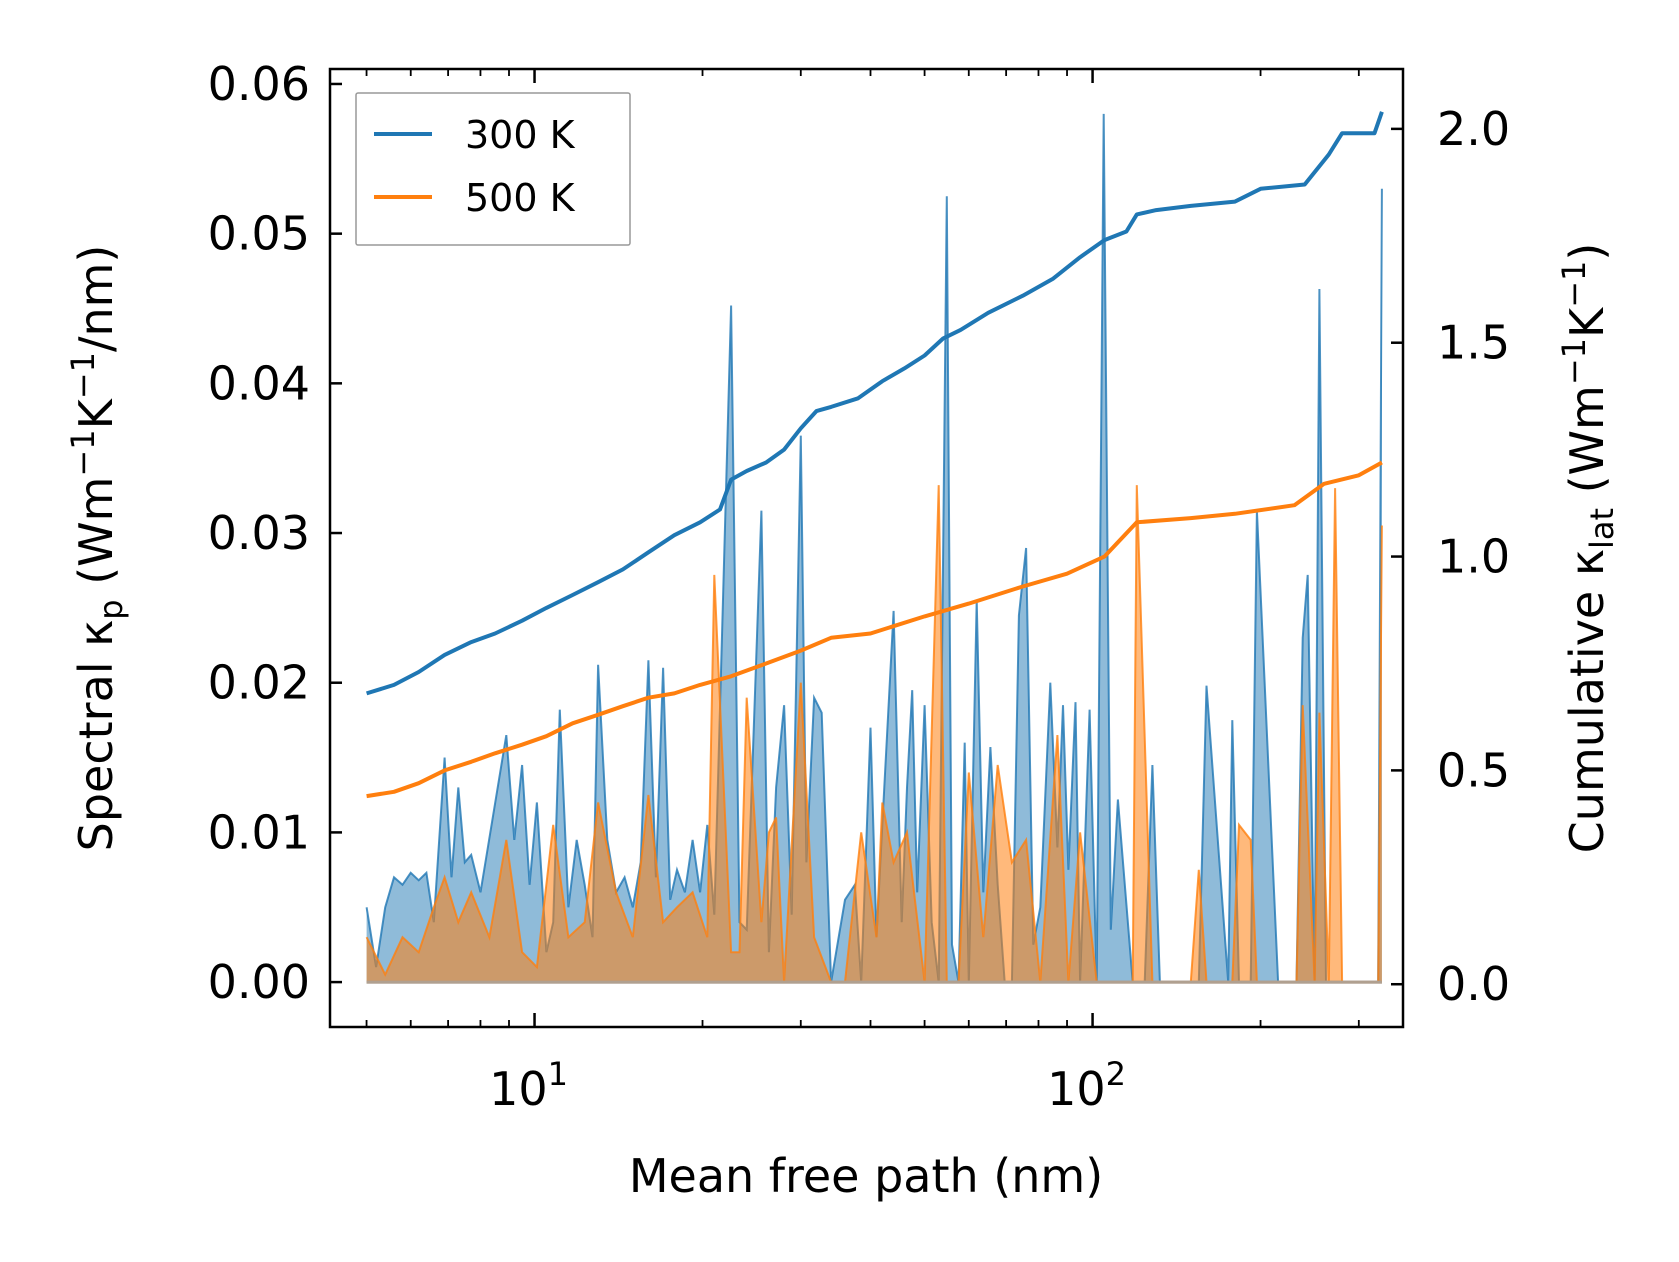 Image resolution: width=1679 pixels, height=1262 pixels. I want to click on x-axis-title: Mean free path (nm), so click(866, 1176).